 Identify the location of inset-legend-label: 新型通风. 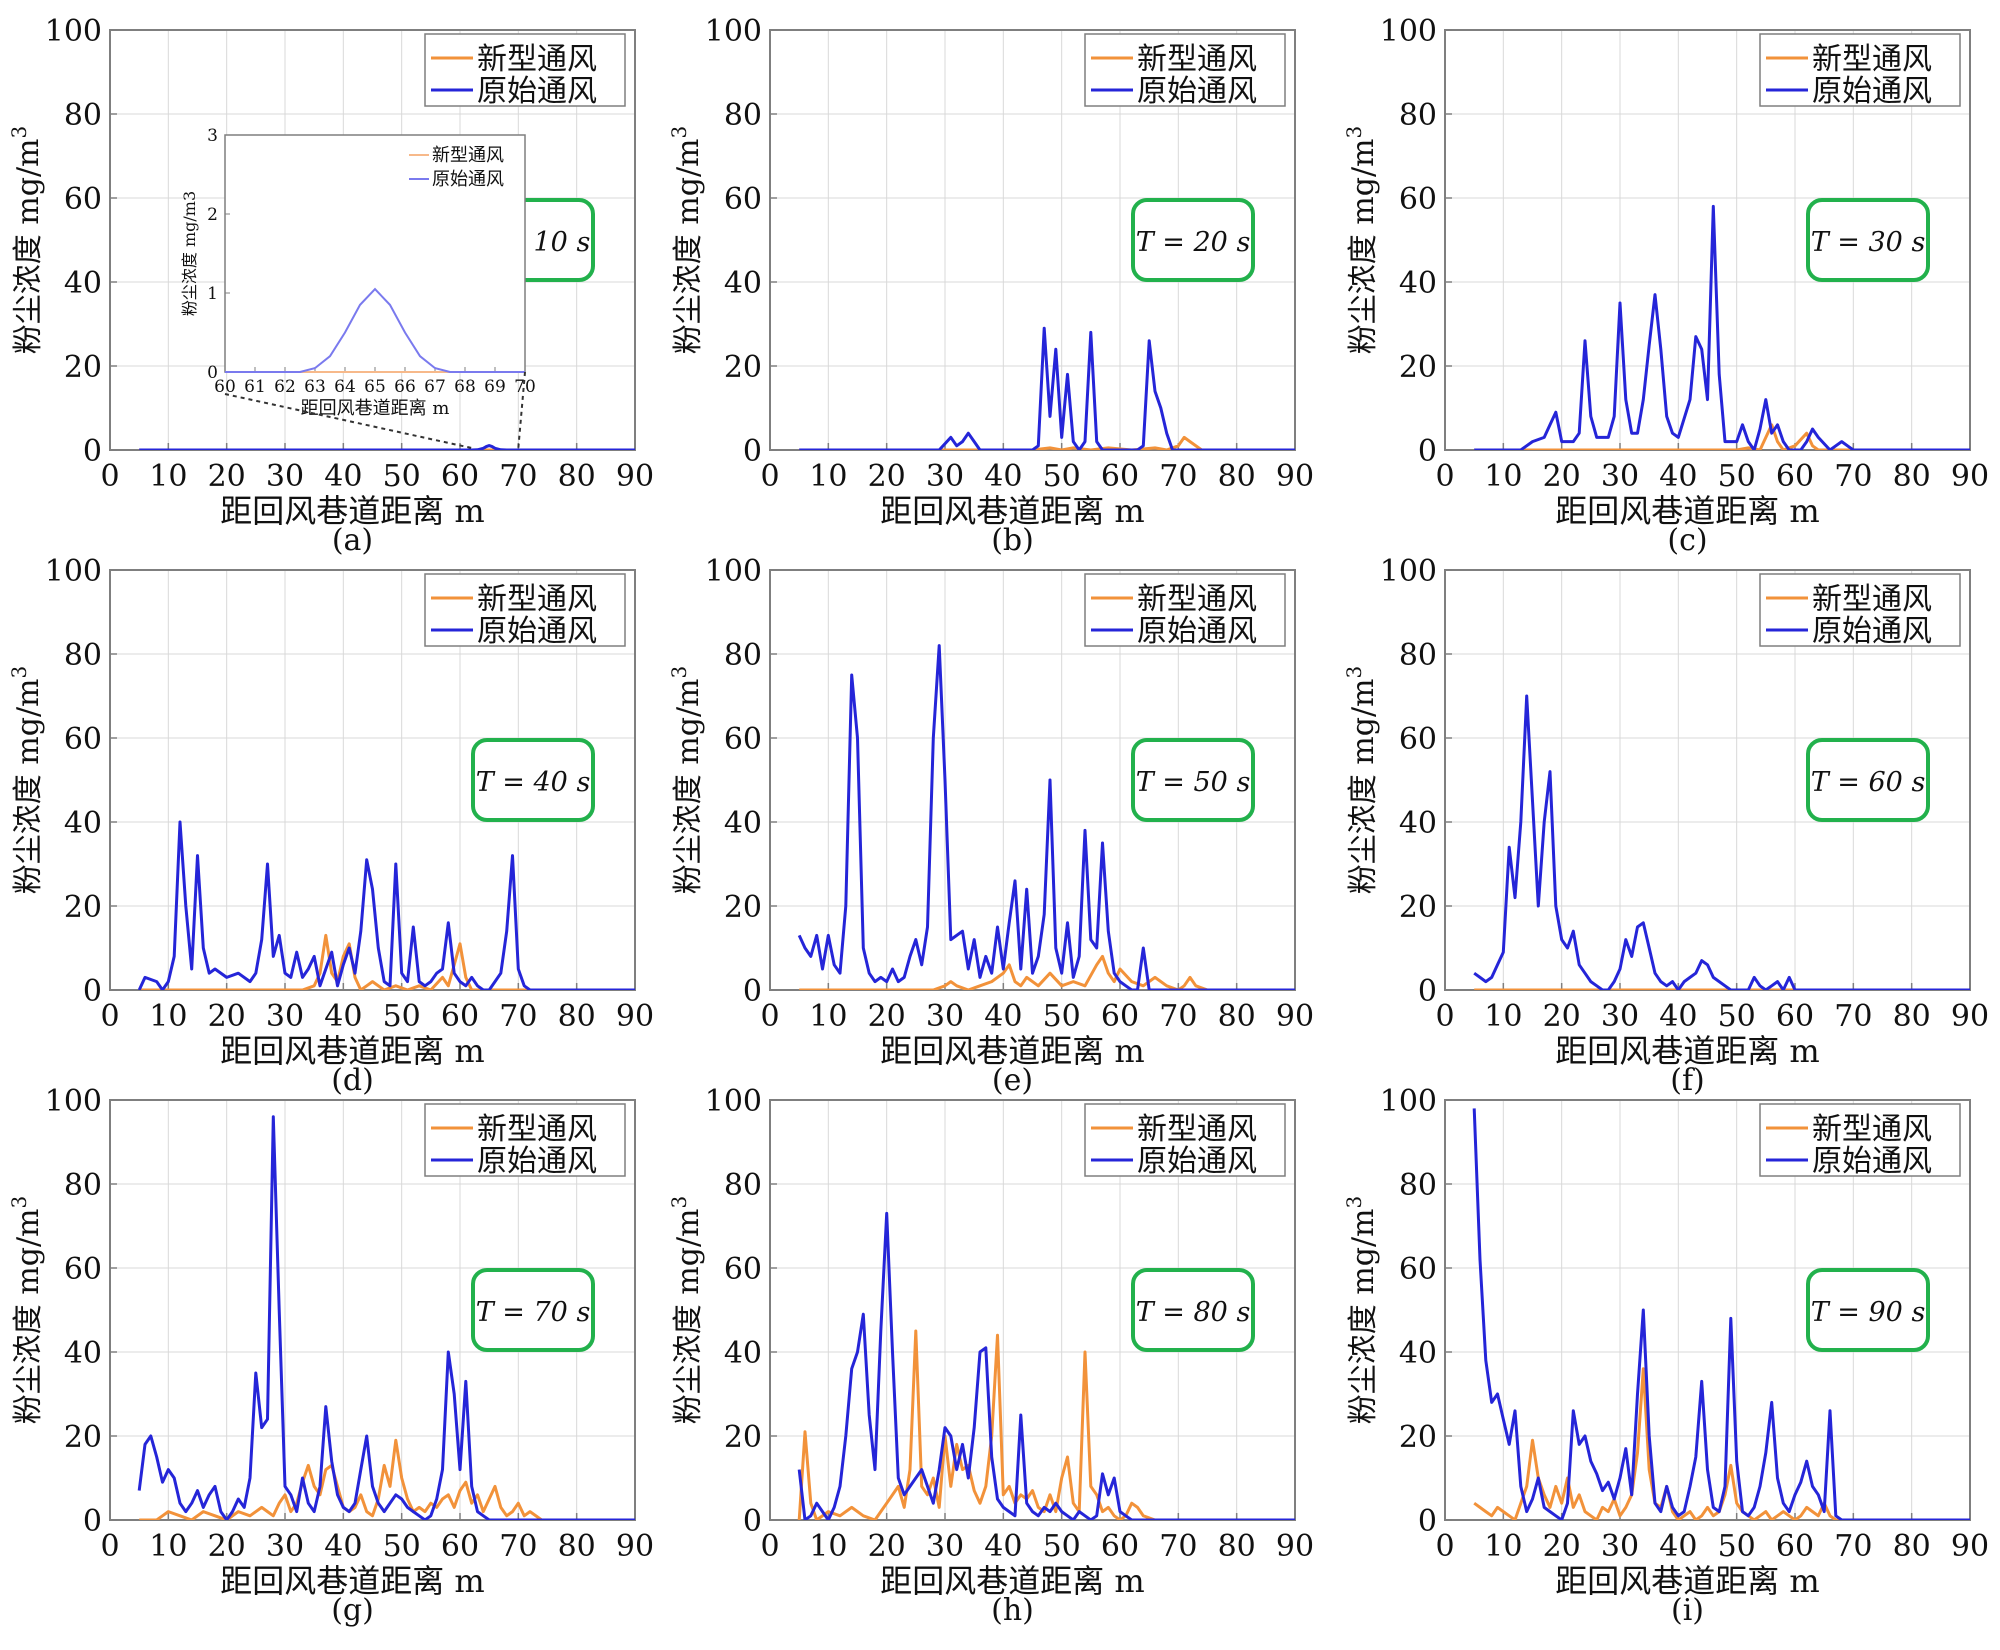
(468, 155).